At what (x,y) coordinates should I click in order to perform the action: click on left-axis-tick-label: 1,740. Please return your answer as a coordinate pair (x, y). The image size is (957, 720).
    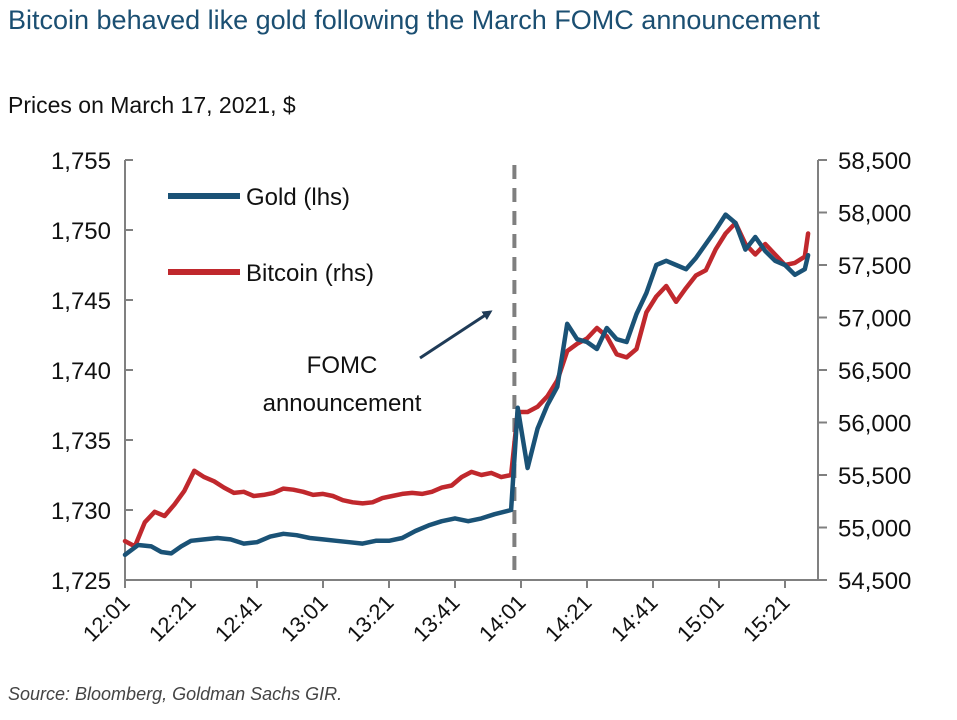
    Looking at the image, I should click on (81, 371).